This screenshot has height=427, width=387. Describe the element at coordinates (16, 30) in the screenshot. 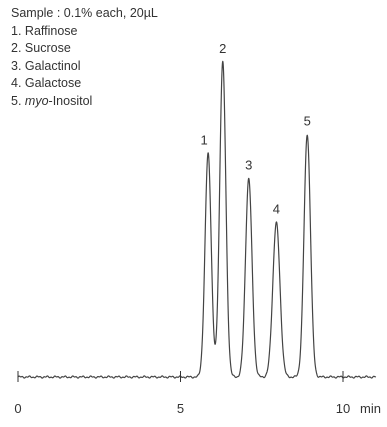

I see `legend-item-number: 1.` at that location.